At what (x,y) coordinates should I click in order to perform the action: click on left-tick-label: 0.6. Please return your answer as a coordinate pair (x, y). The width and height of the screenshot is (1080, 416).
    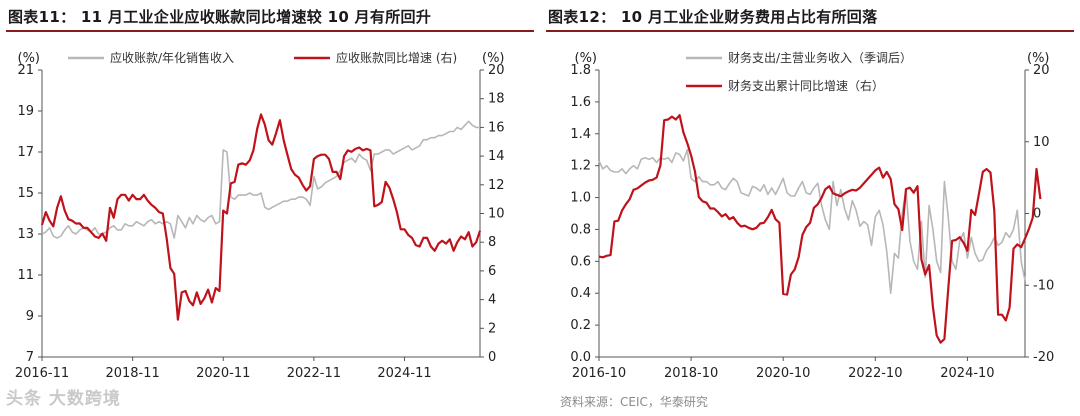
    Looking at the image, I should click on (580, 261).